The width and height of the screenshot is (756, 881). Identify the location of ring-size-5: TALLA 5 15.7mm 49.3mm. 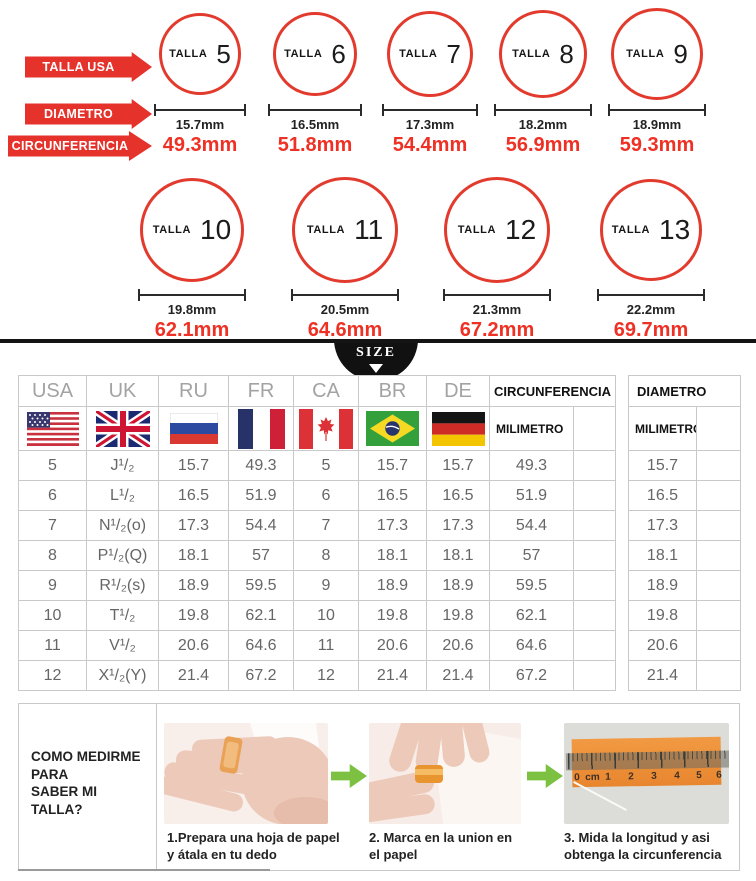
(200, 78).